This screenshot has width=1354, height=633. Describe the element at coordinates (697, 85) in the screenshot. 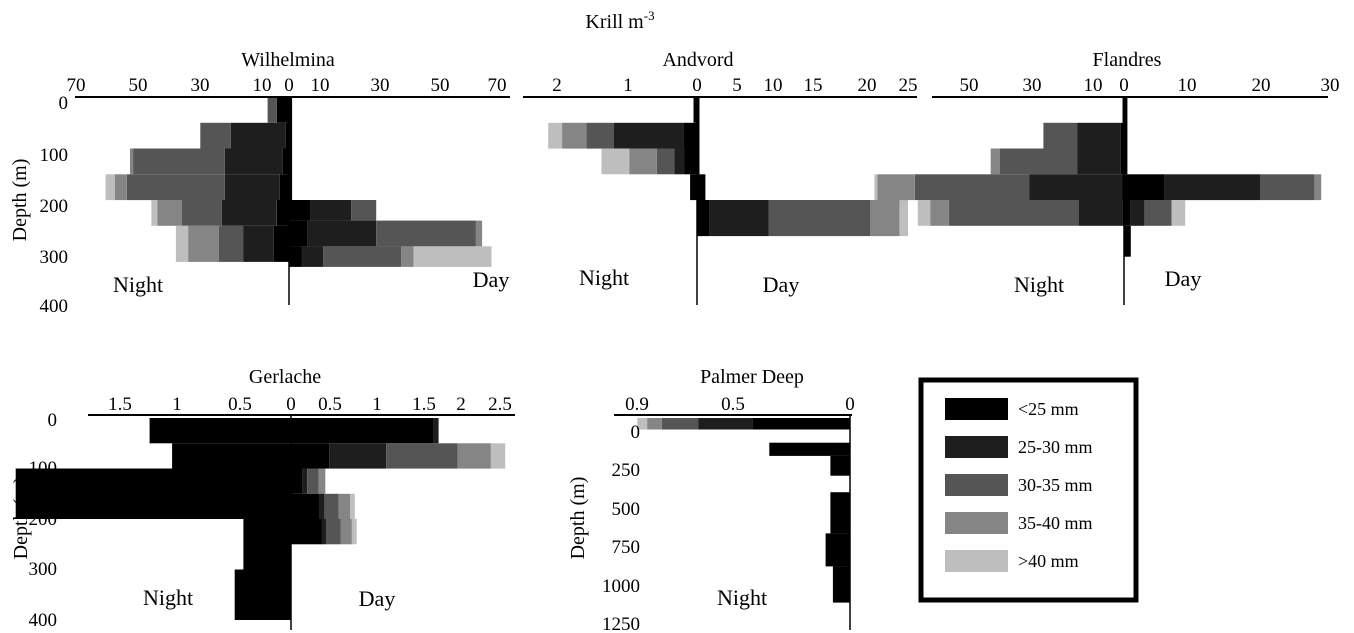

I see `x-tick-label: 0` at that location.